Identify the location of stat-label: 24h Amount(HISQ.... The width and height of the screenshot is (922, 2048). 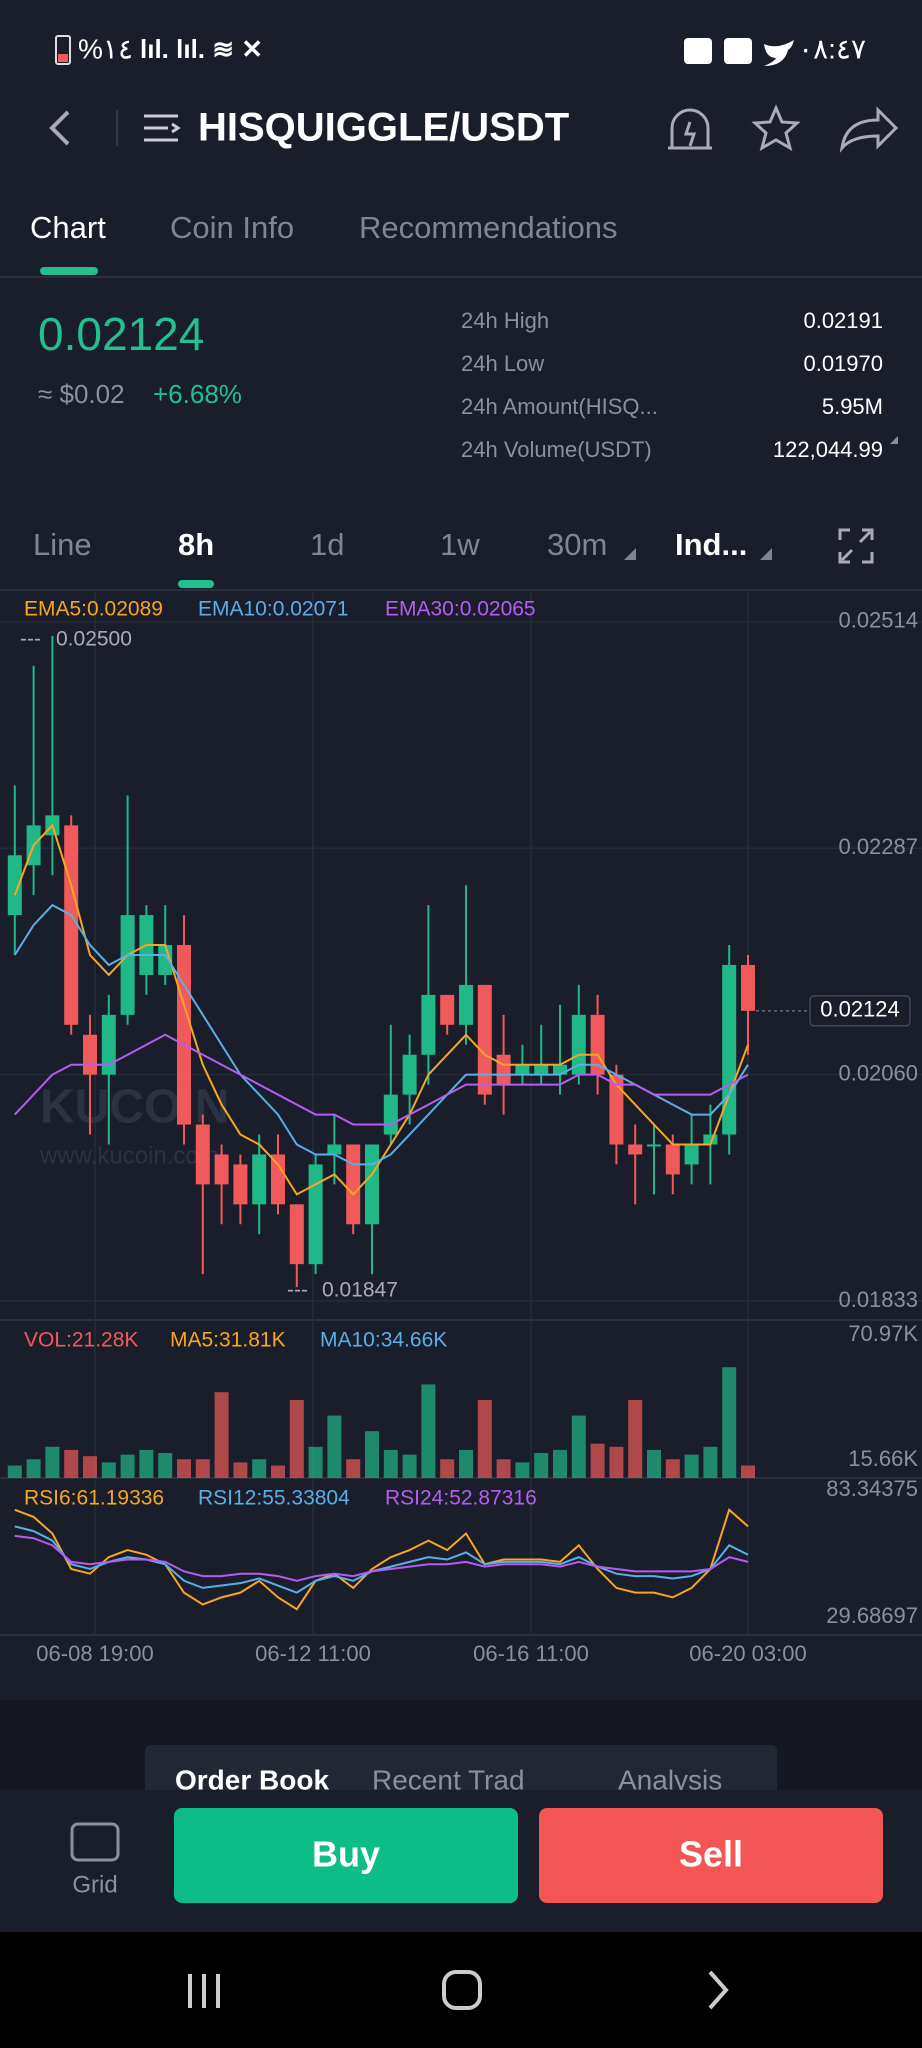
(559, 406).